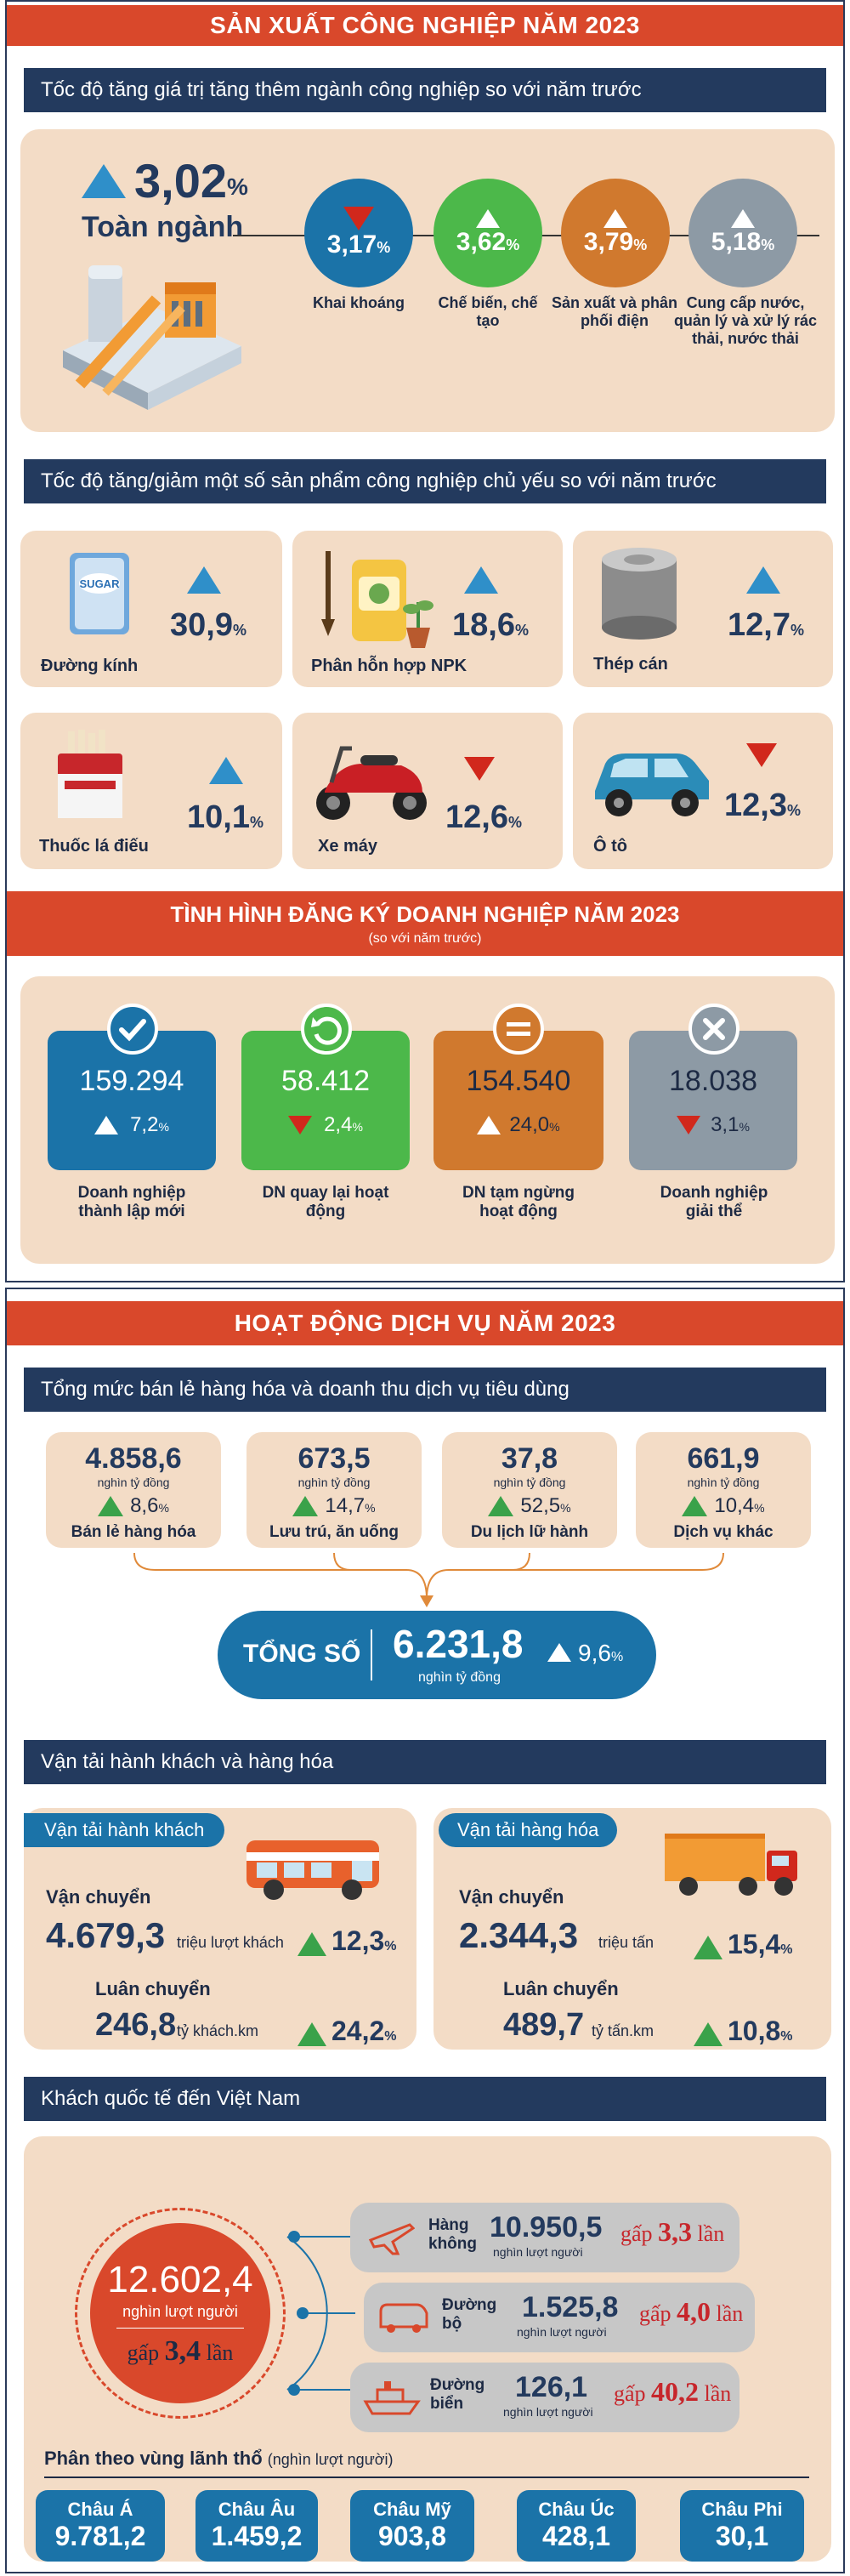  I want to click on truck-icon, so click(731, 1865).